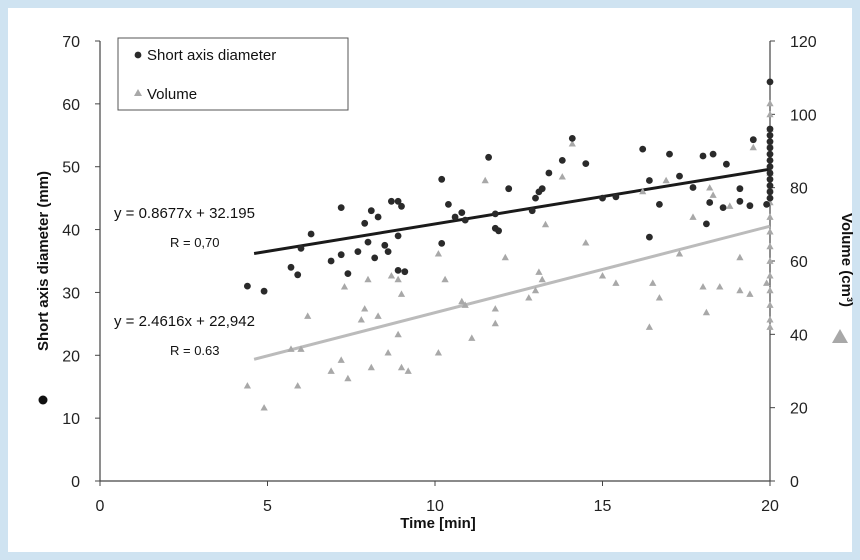 The width and height of the screenshot is (860, 560). Describe the element at coordinates (184, 321) in the screenshot. I see `equation-volume: y = 2.4616x + 22,942` at that location.